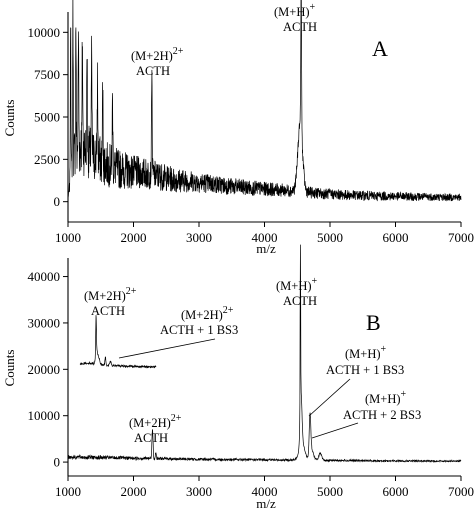  What do you see at coordinates (44, 369) in the screenshot?
I see `y-tick-label: 20000` at bounding box center [44, 369].